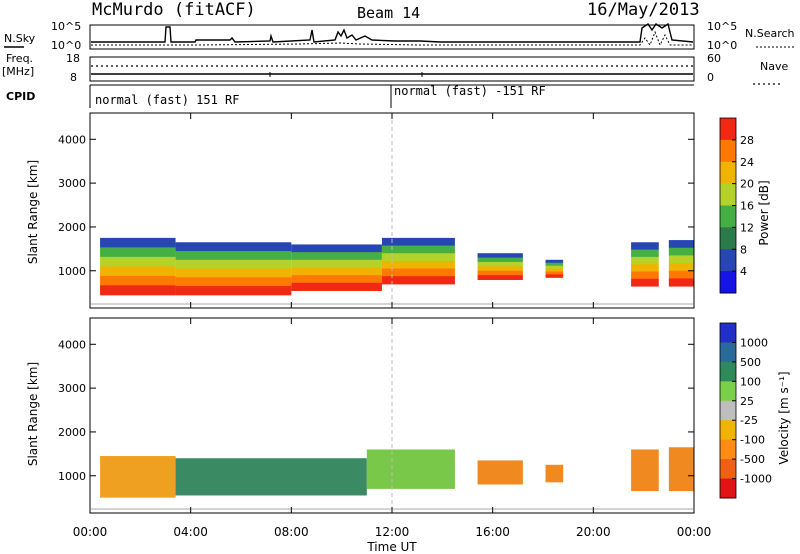  I want to click on nsearch-trace, so click(392, 38).